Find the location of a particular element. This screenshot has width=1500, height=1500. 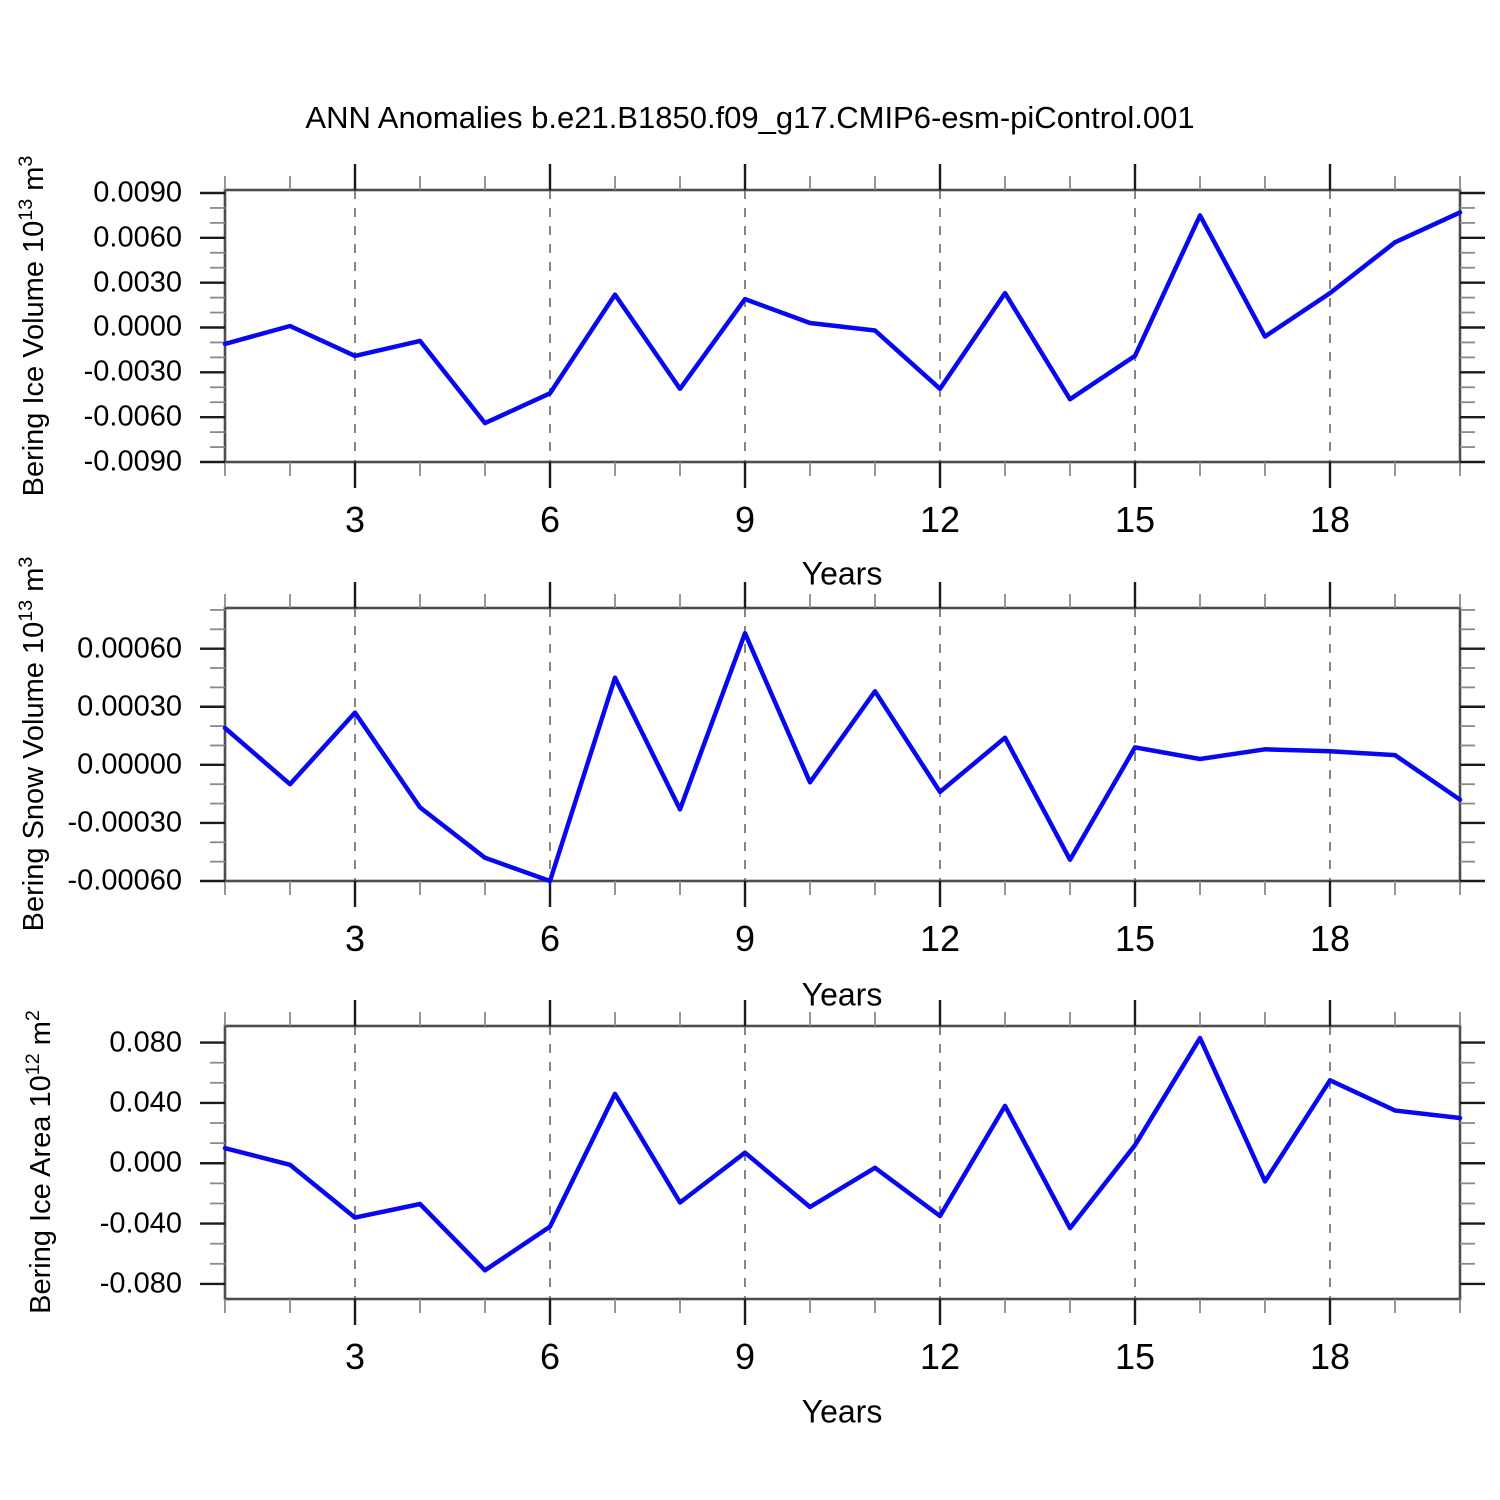

y-tick-label: -0.080 is located at coordinates (140, 1283).